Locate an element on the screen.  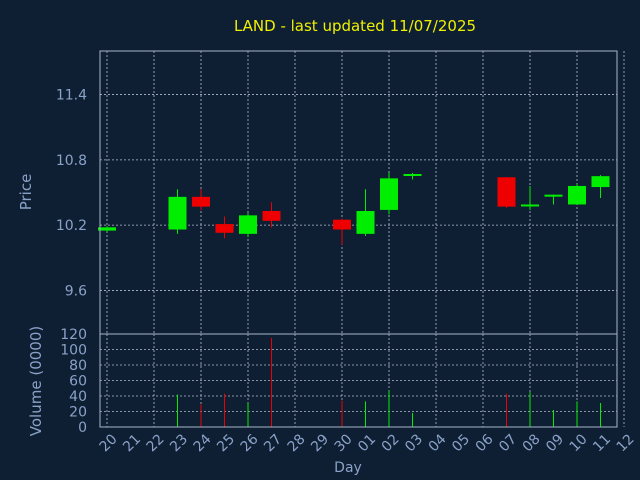
volume-bars is located at coordinates (353, 382).